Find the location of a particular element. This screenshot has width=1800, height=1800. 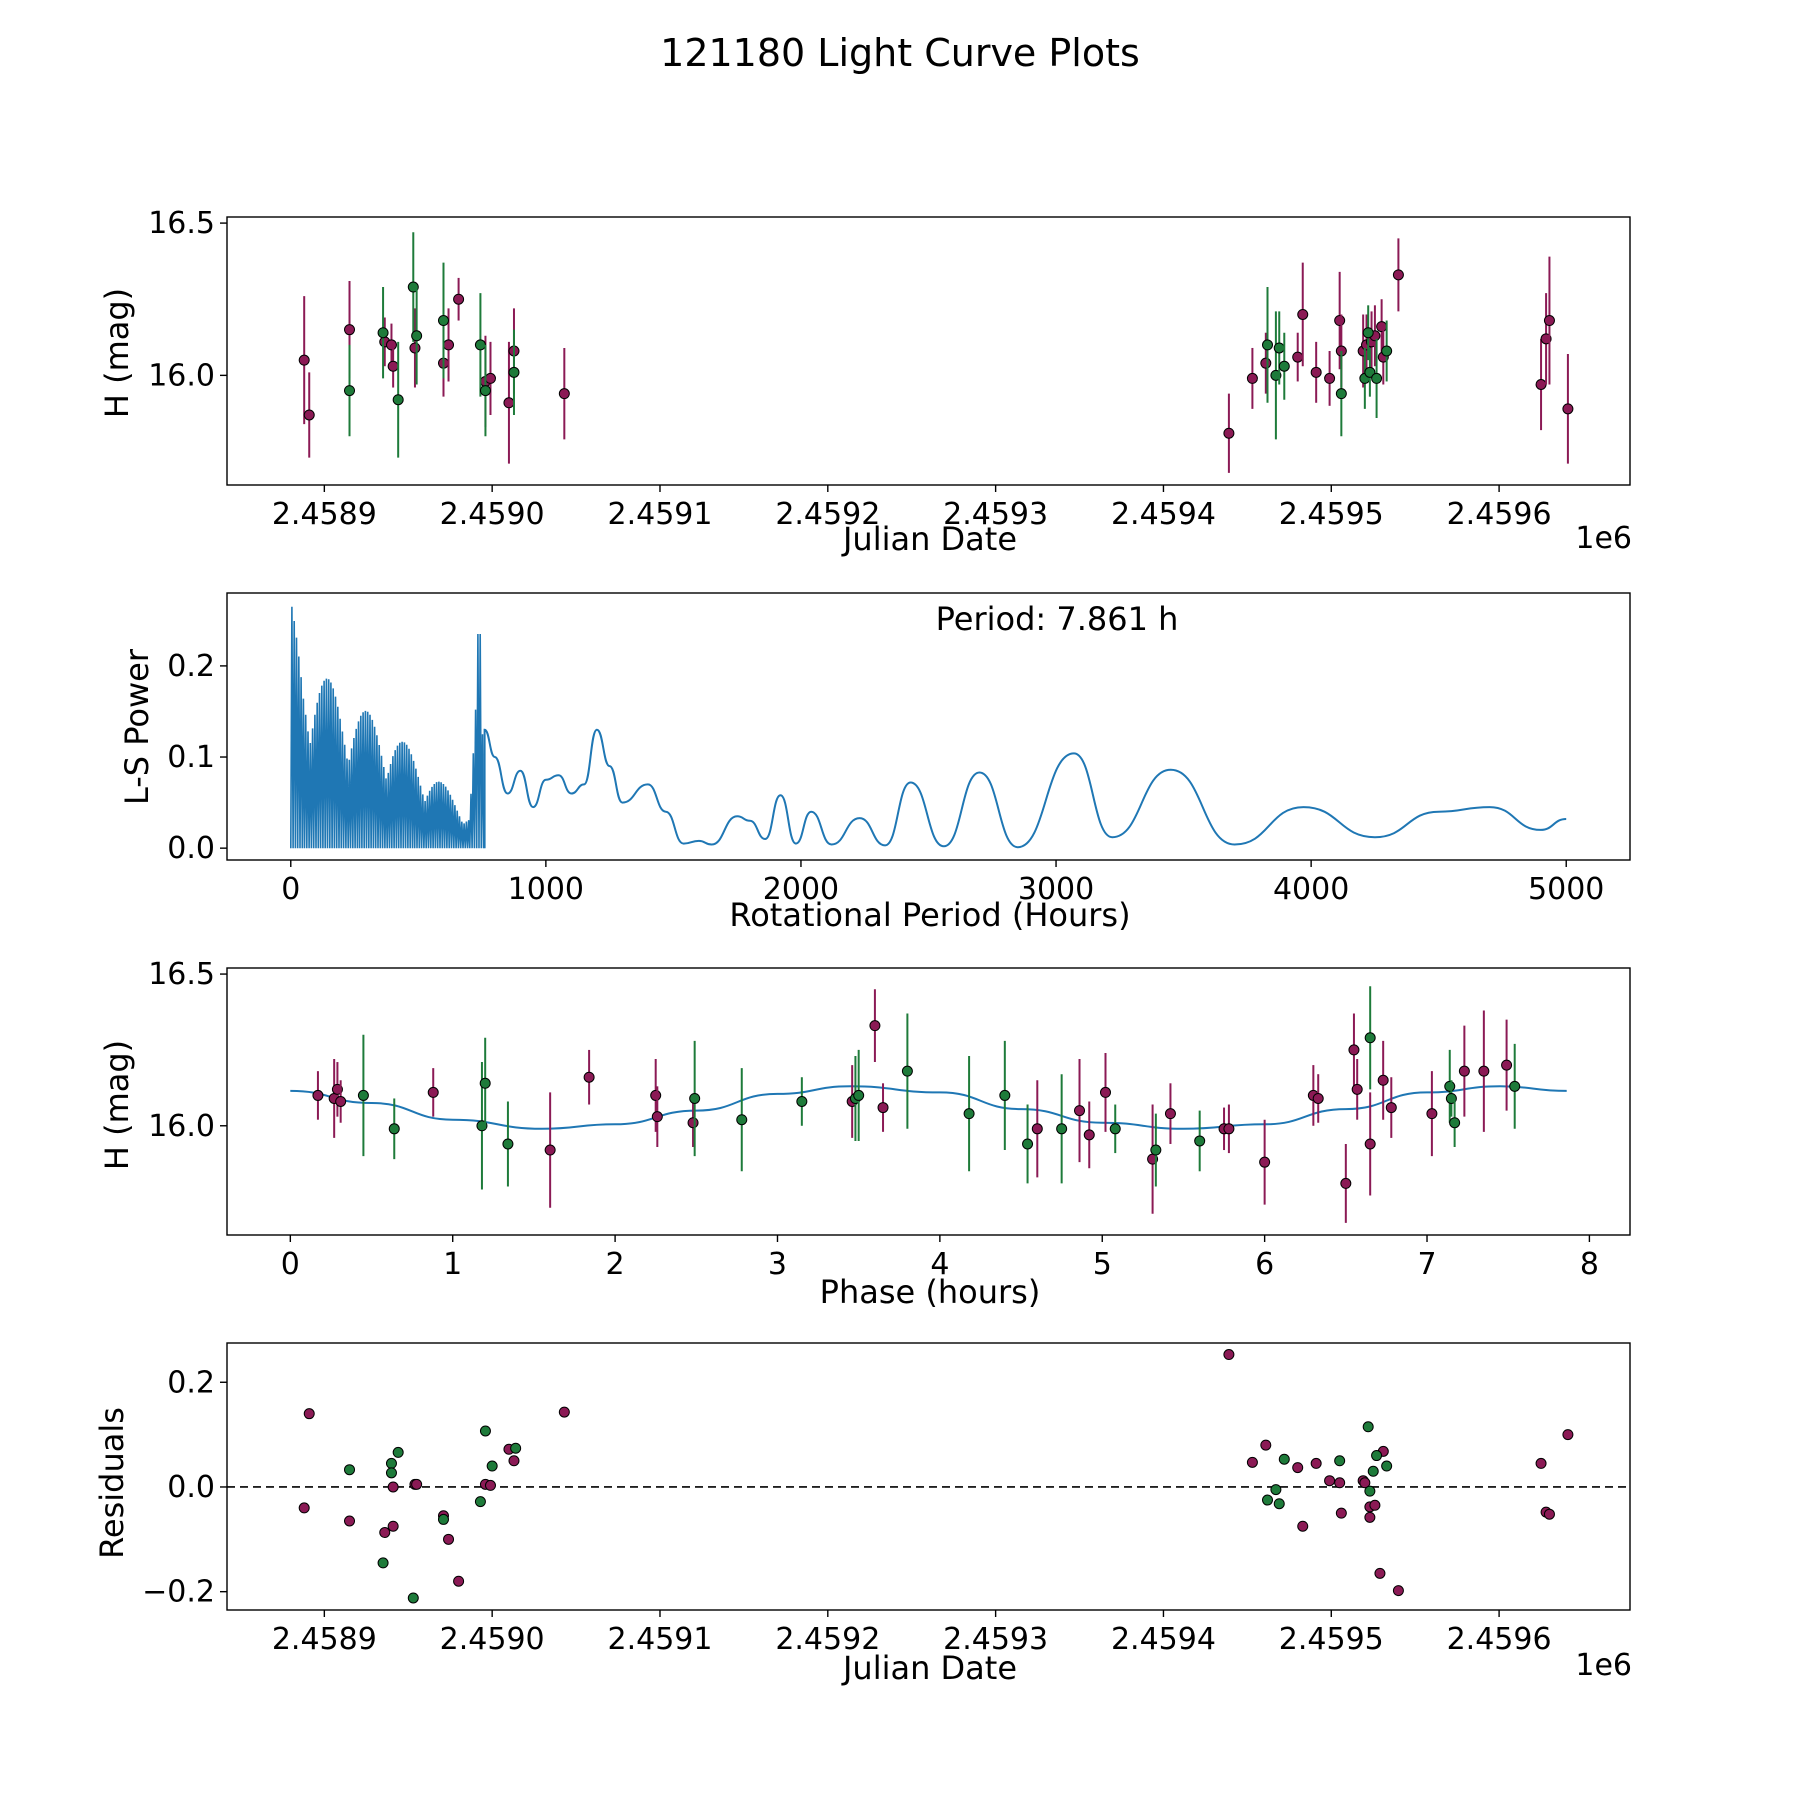

residuals-xtick-label: 2.4595 is located at coordinates (1331, 1639).